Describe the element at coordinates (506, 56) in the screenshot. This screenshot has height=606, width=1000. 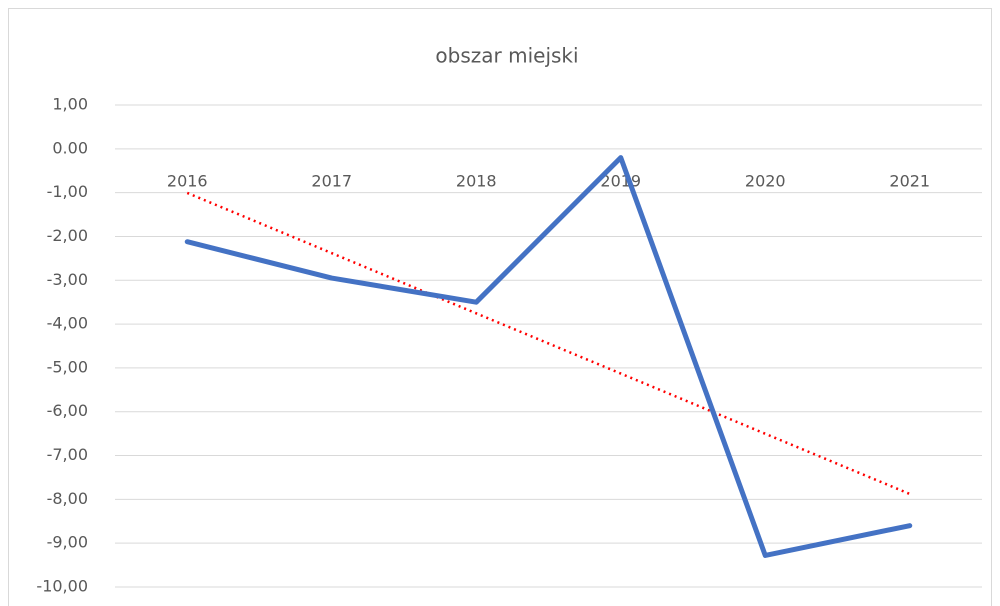
I see `chart-title: obszar miejski` at that location.